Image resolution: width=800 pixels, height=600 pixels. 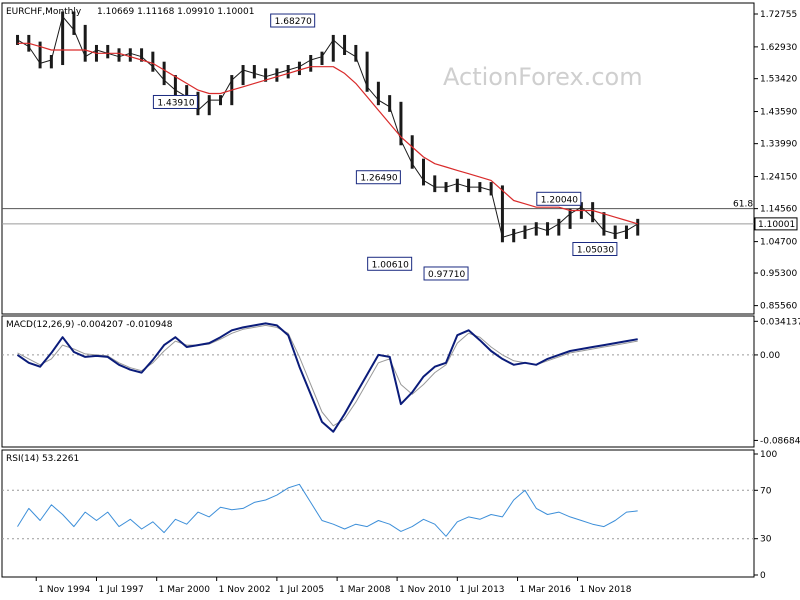 What do you see at coordinates (763, 576) in the screenshot?
I see `rsi-y-tick-label: 0` at bounding box center [763, 576].